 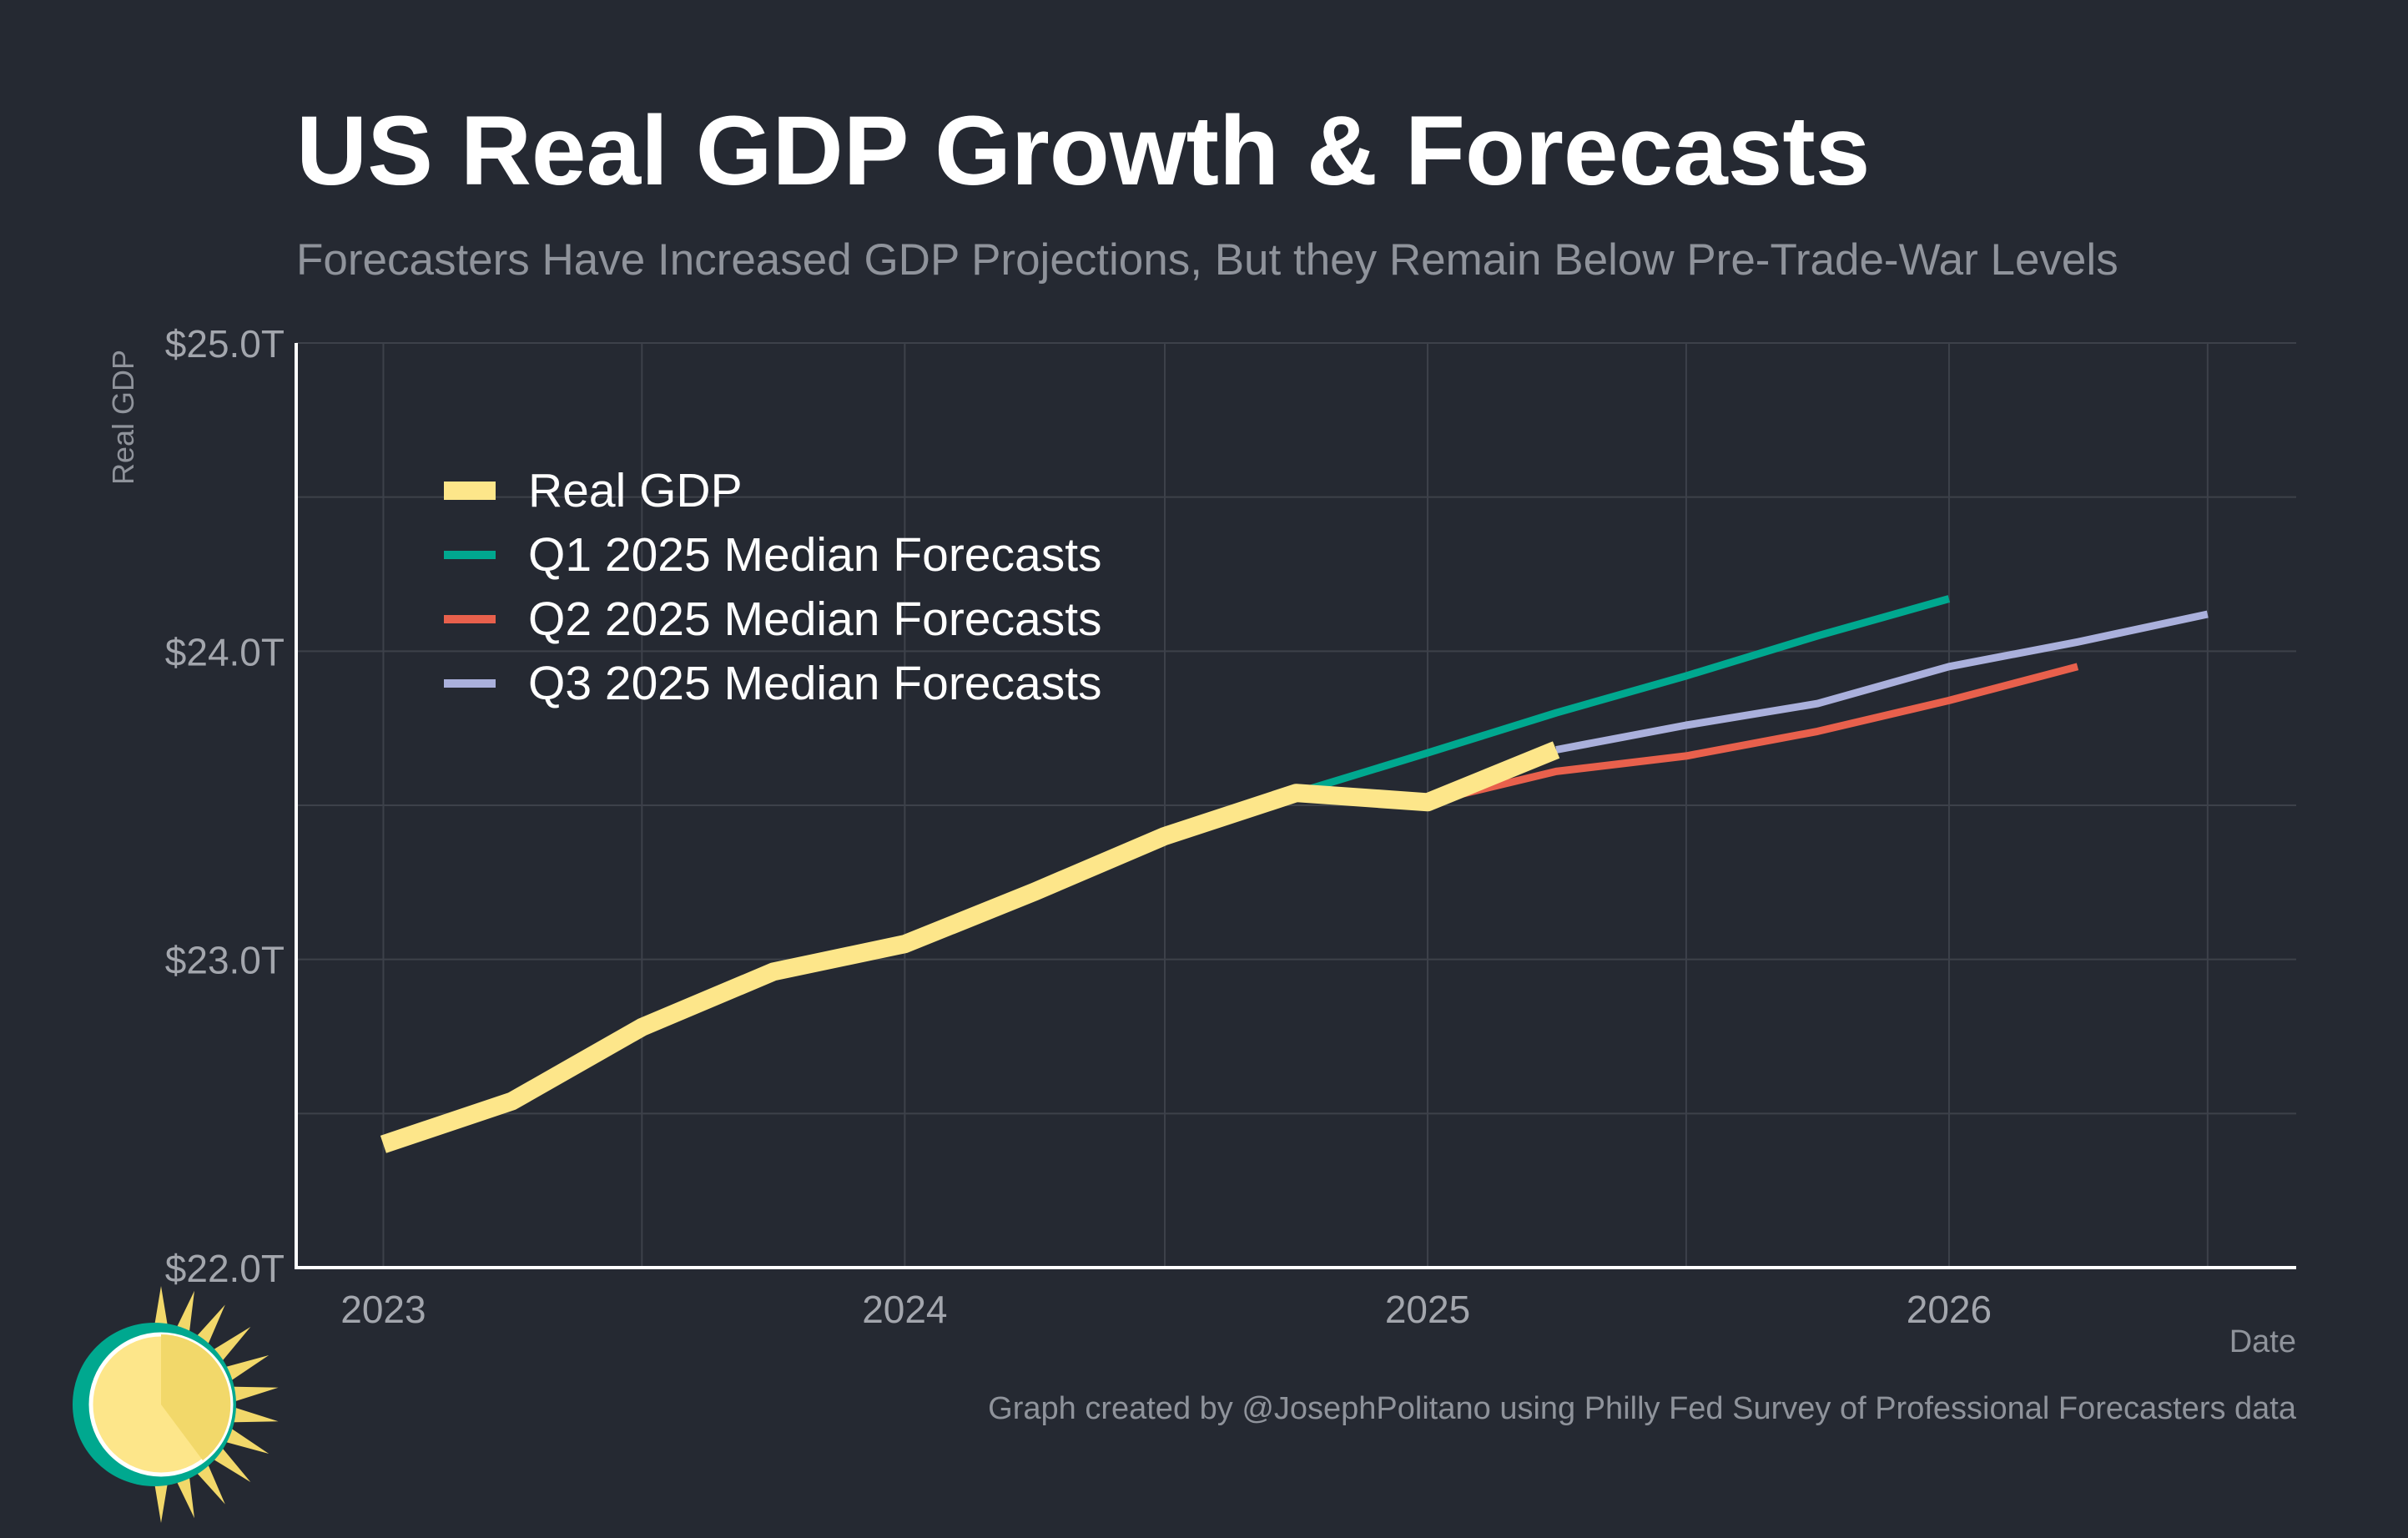 I want to click on y-tick-label: $24.0T, so click(x=225, y=651).